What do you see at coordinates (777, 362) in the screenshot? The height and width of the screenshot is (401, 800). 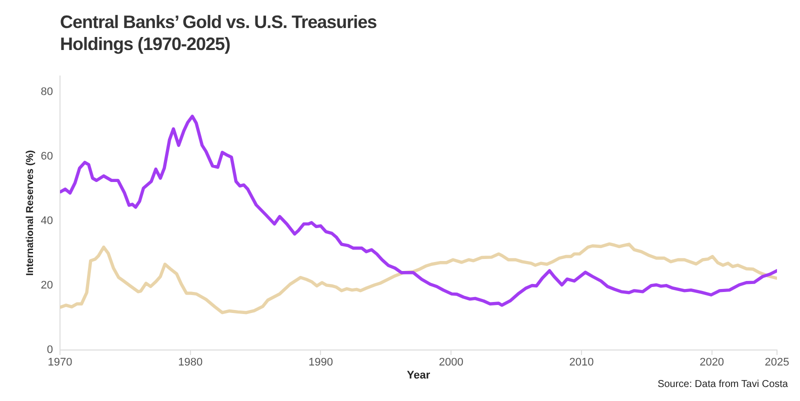 I see `x-tick-label: 2025` at bounding box center [777, 362].